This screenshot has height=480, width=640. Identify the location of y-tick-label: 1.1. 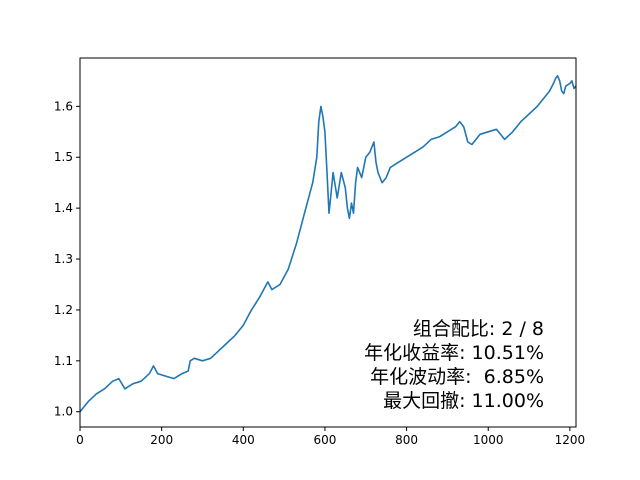
(63, 361).